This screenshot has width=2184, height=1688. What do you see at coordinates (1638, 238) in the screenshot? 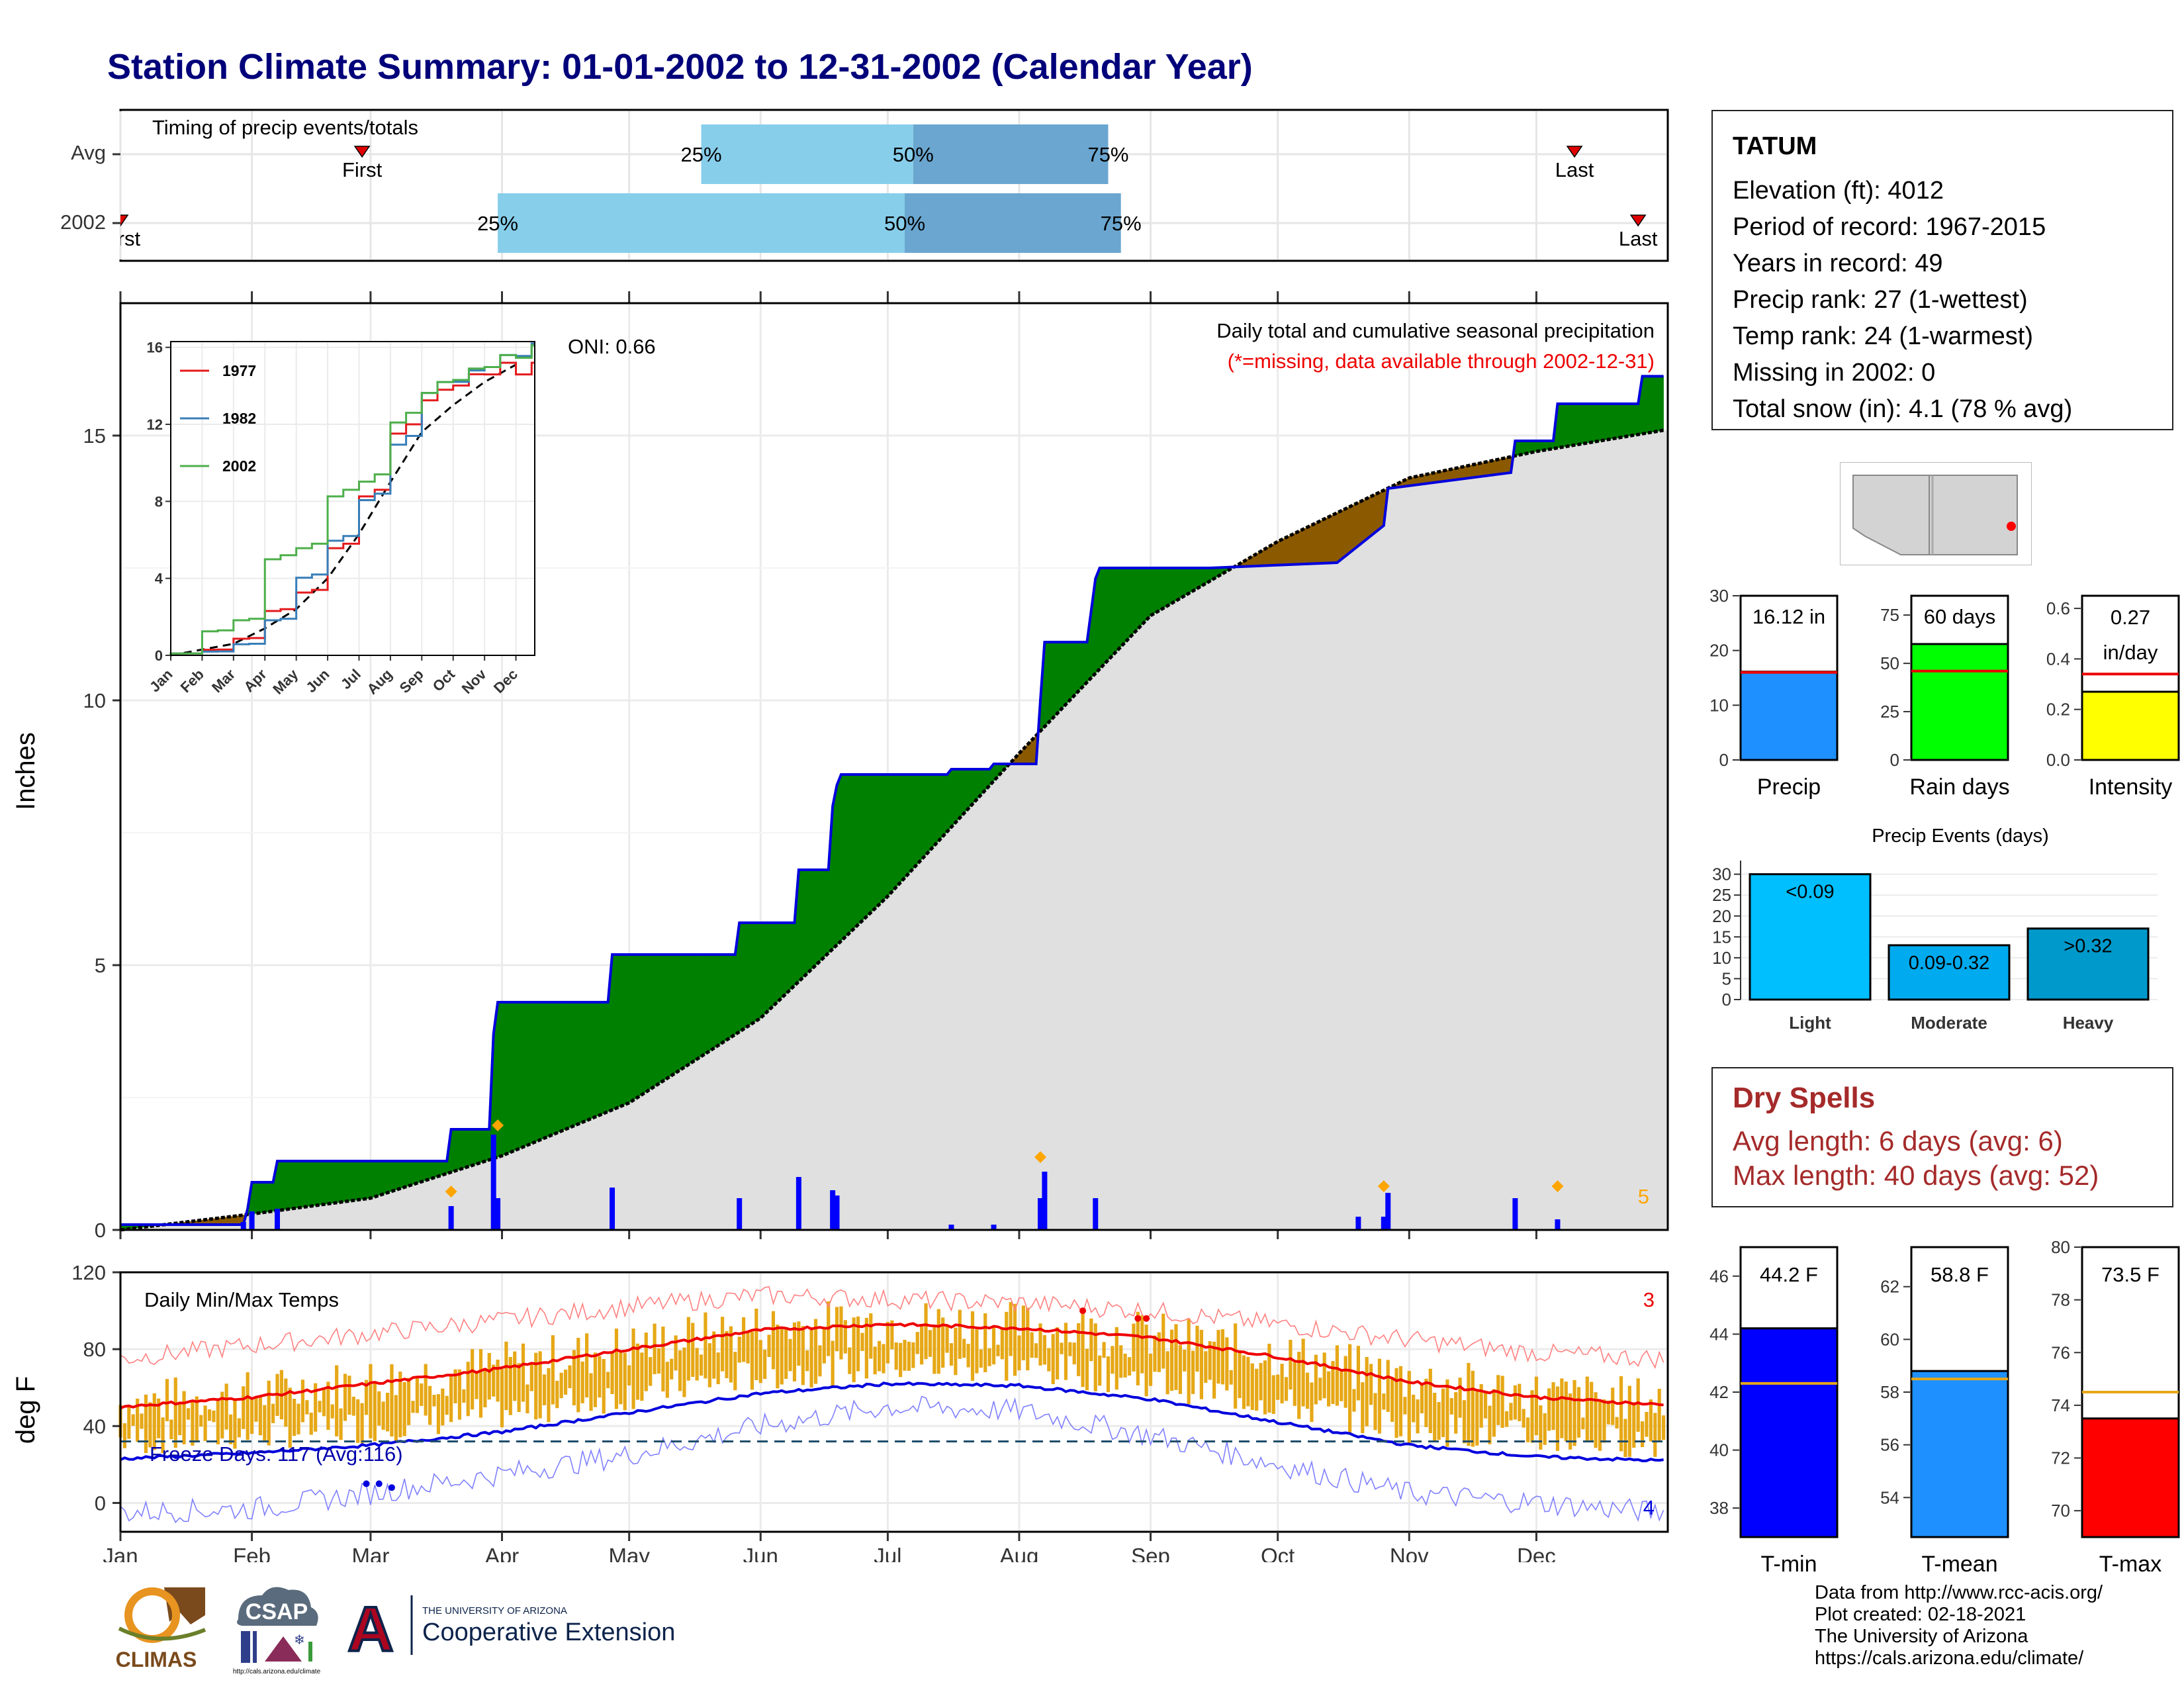
I see `timing-last-label: Last` at bounding box center [1638, 238].